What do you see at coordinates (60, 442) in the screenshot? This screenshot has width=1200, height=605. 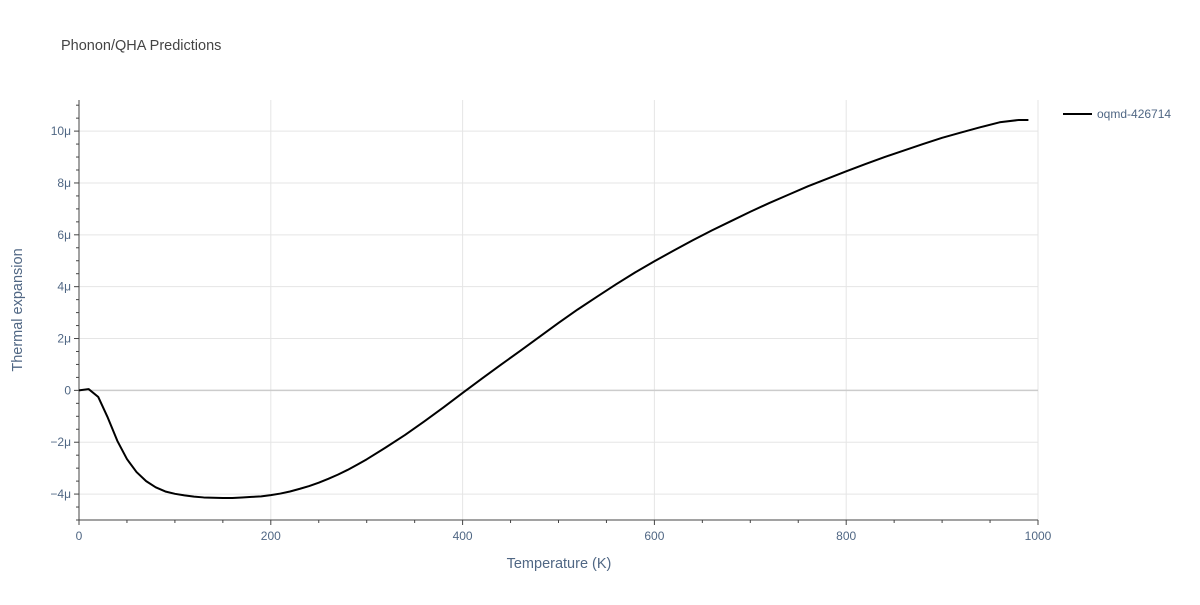 I see `y-tick-label: −2μ` at bounding box center [60, 442].